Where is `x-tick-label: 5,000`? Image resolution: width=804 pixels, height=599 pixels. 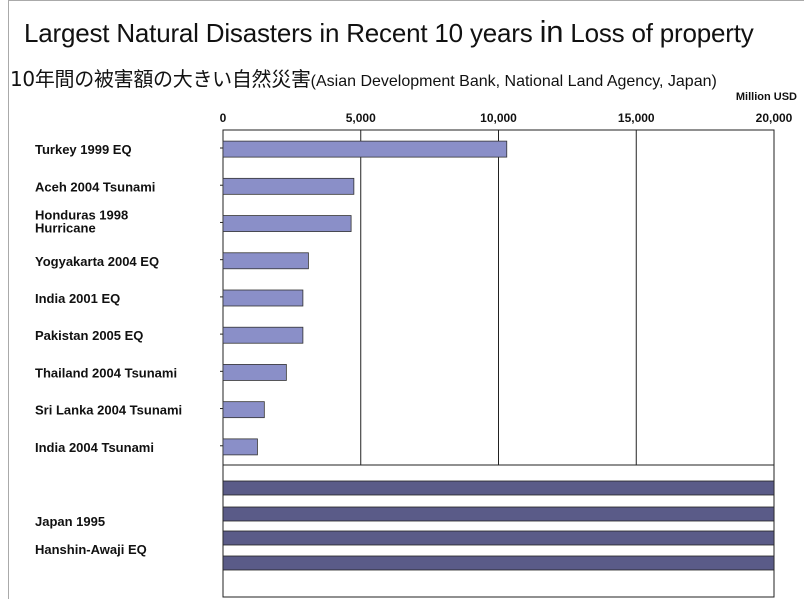 x-tick-label: 5,000 is located at coordinates (361, 118).